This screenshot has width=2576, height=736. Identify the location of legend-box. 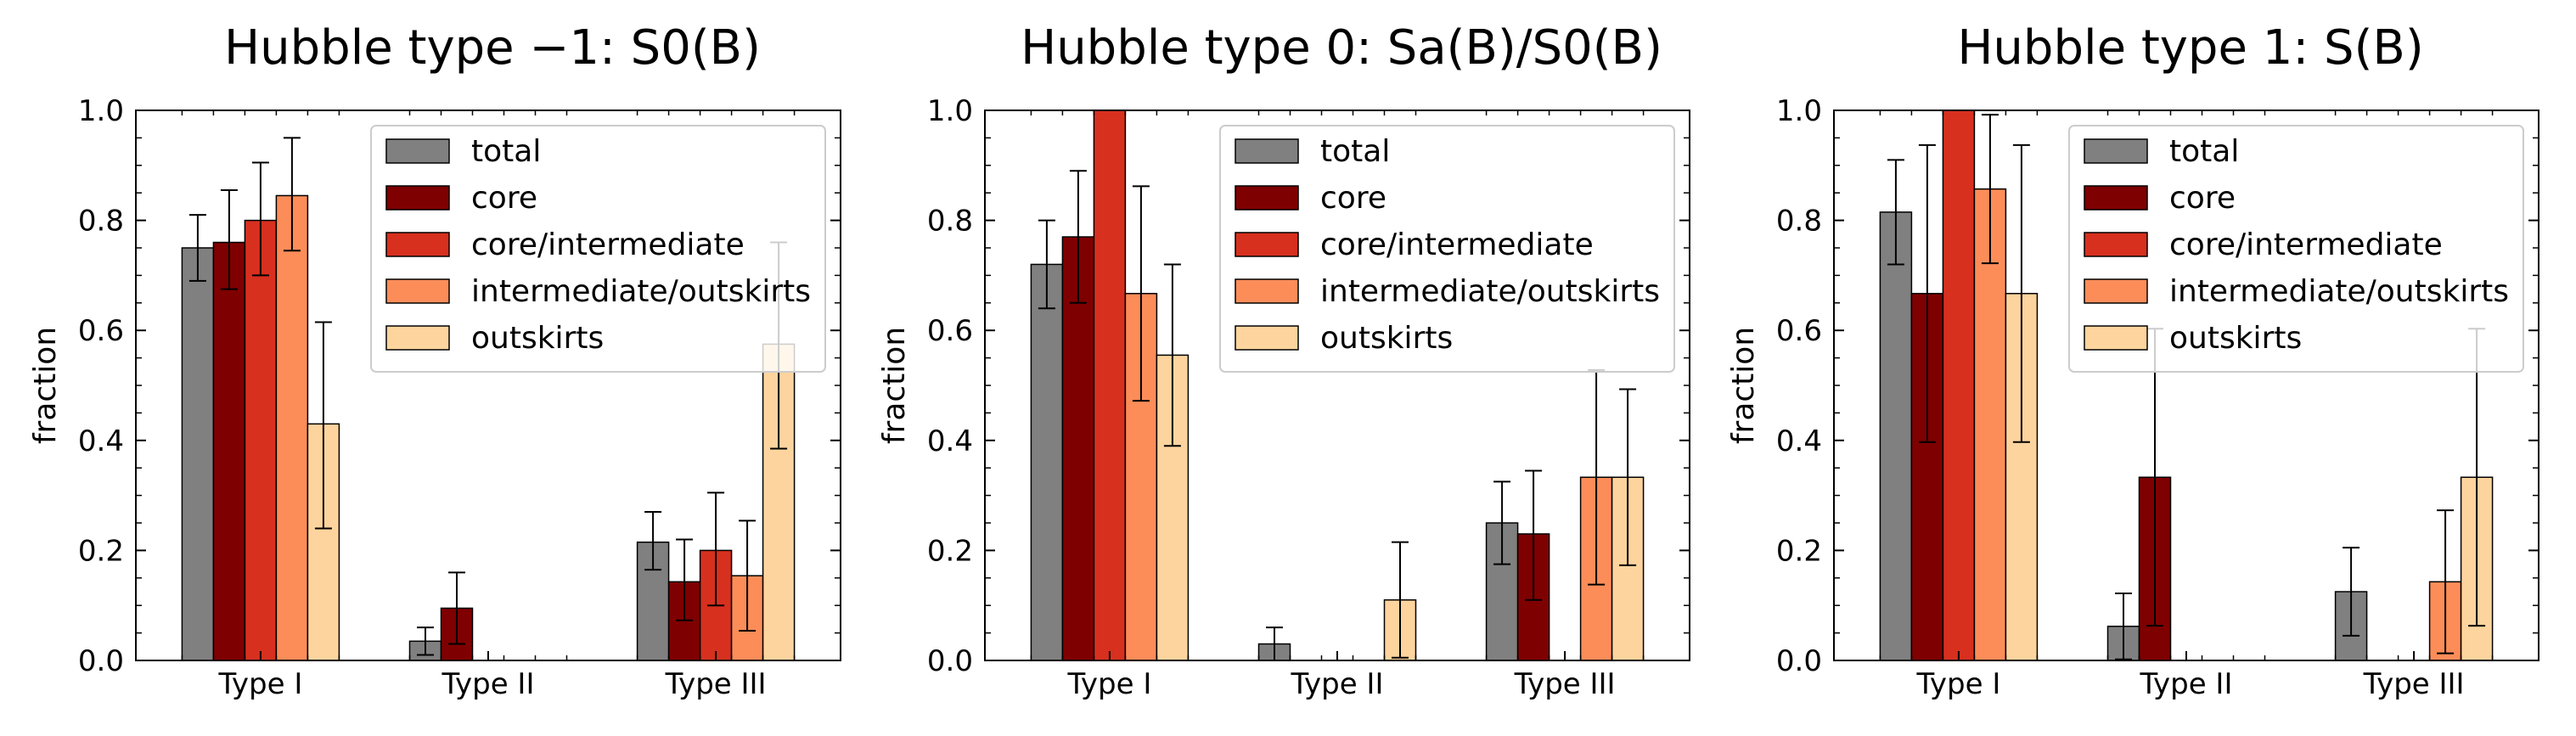
(598, 249).